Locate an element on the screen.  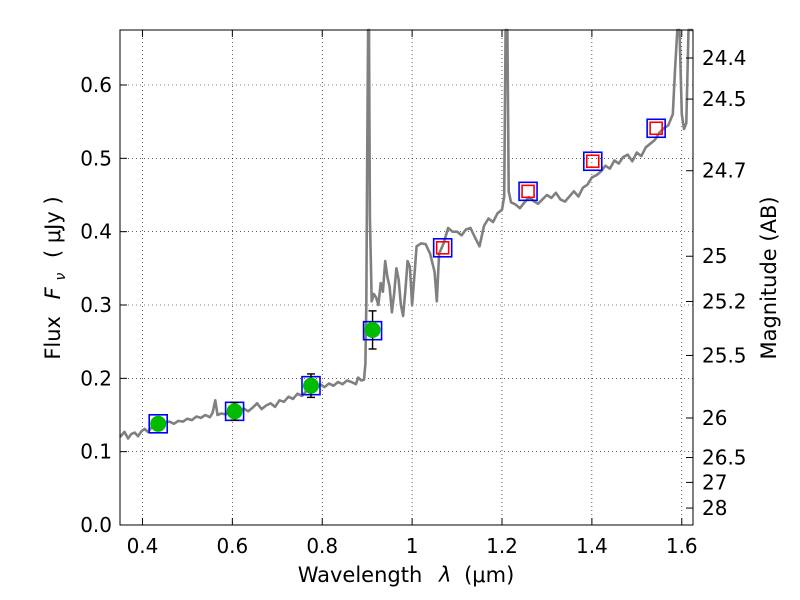
y-tick-label: 0.1 is located at coordinates (96, 452).